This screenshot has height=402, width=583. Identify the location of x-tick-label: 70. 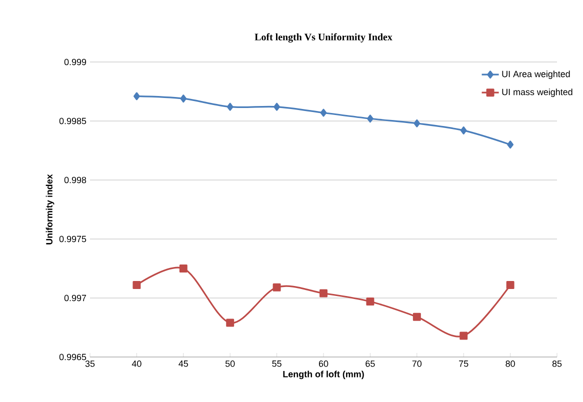
(417, 363).